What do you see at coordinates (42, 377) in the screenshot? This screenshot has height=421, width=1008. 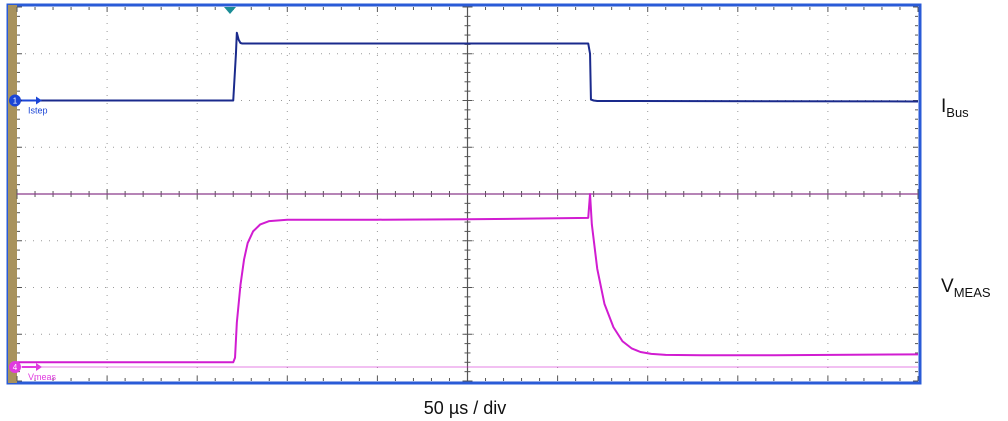 I see `vmeas-probe-tag: Vmeas` at bounding box center [42, 377].